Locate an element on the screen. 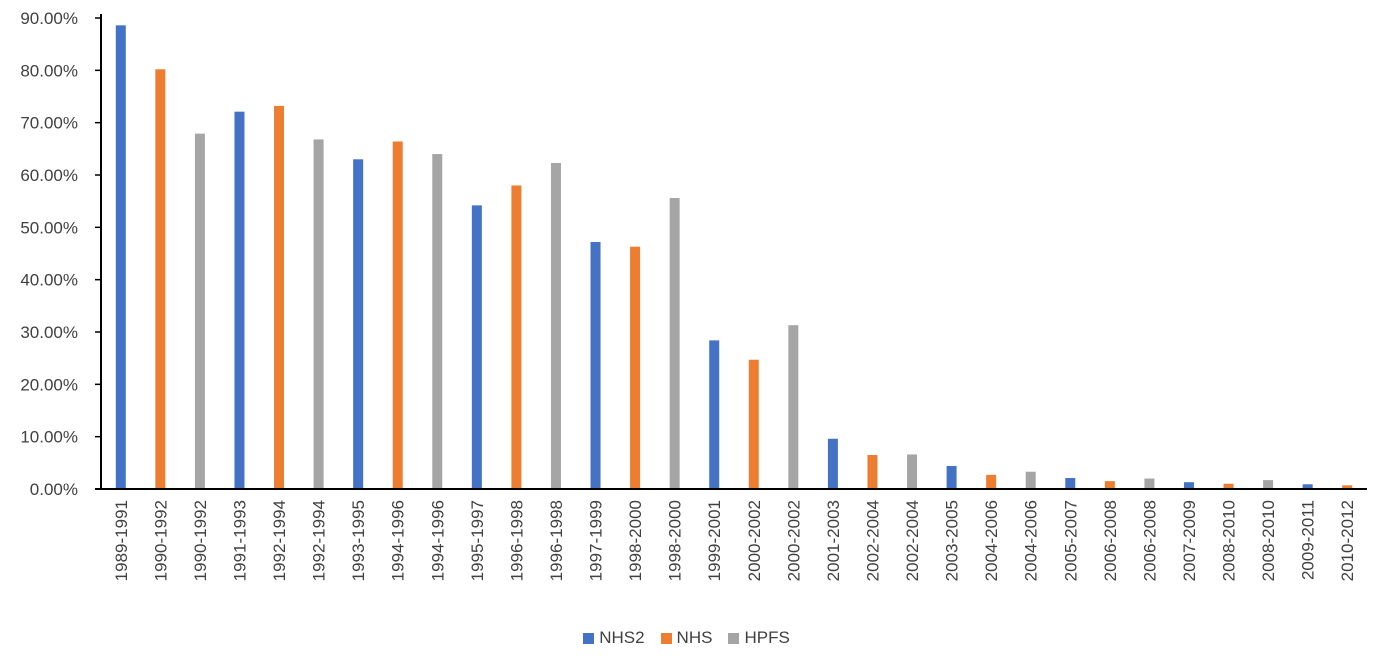 The width and height of the screenshot is (1373, 657). legend-label-hpfs: HPFS is located at coordinates (767, 637).